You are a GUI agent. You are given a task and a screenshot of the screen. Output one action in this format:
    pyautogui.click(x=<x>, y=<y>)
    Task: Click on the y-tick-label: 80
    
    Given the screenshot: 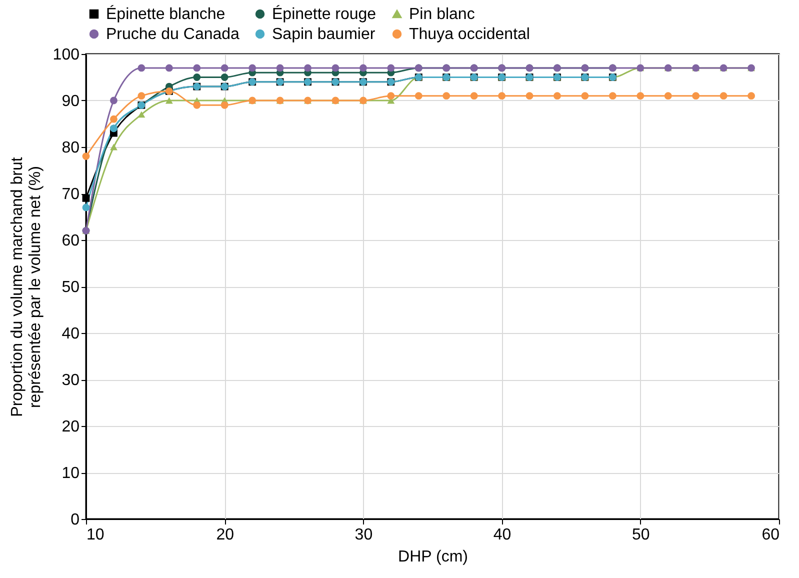 What is the action you would take?
    pyautogui.click(x=71, y=148)
    